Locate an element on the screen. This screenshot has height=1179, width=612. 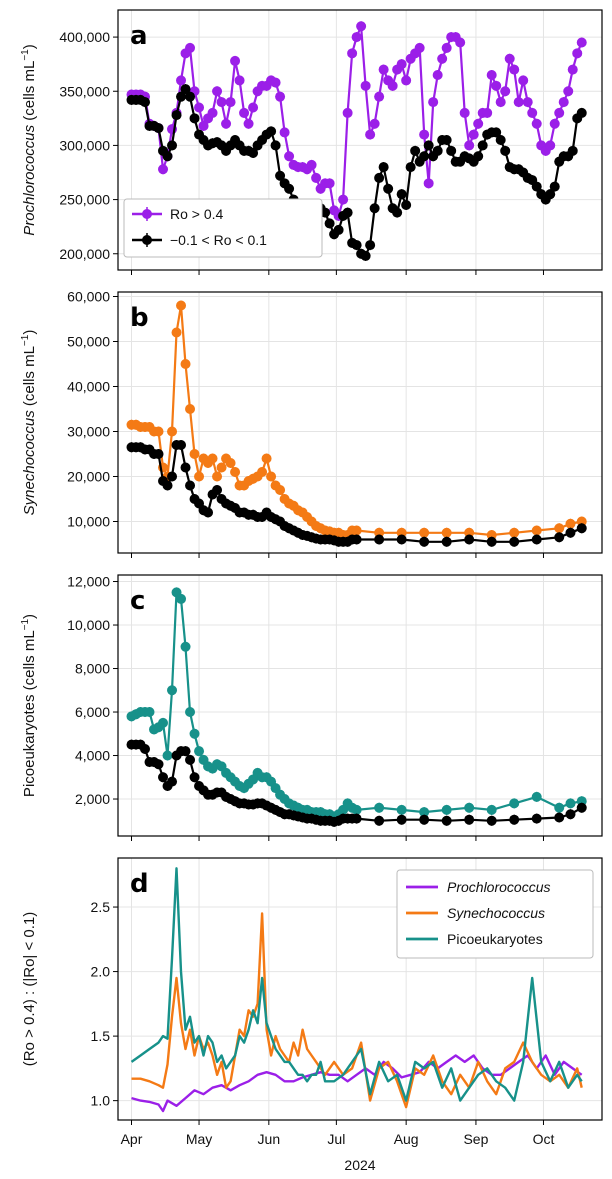
y-tick-label: 8,000 is located at coordinates (92, 669).